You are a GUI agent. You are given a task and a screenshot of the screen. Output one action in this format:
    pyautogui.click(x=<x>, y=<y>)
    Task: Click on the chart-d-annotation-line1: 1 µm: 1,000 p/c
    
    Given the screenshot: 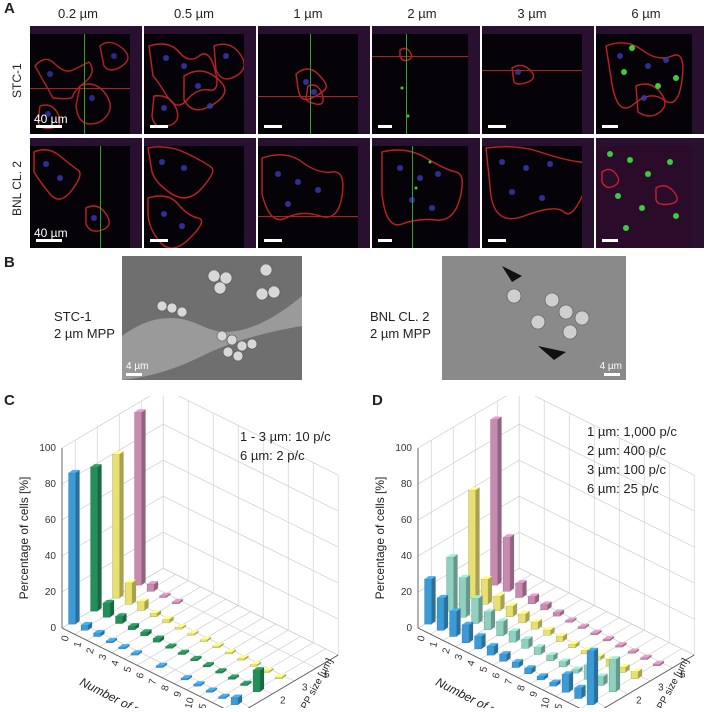 What is the action you would take?
    pyautogui.click(x=632, y=431)
    